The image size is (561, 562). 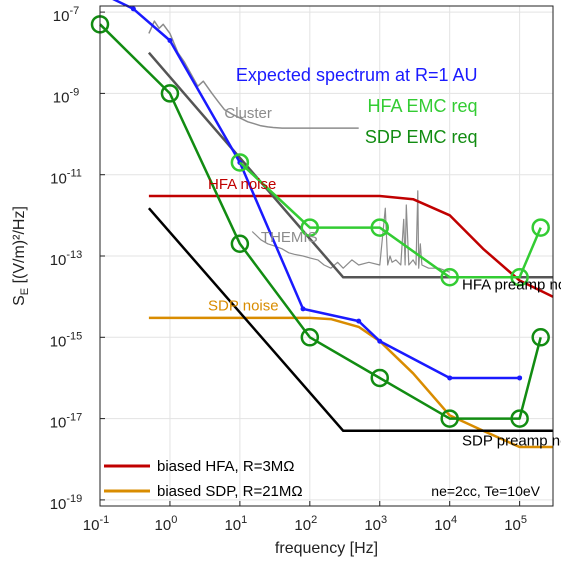 What do you see at coordinates (248, 113) in the screenshot?
I see `series-label: Cluster` at bounding box center [248, 113].